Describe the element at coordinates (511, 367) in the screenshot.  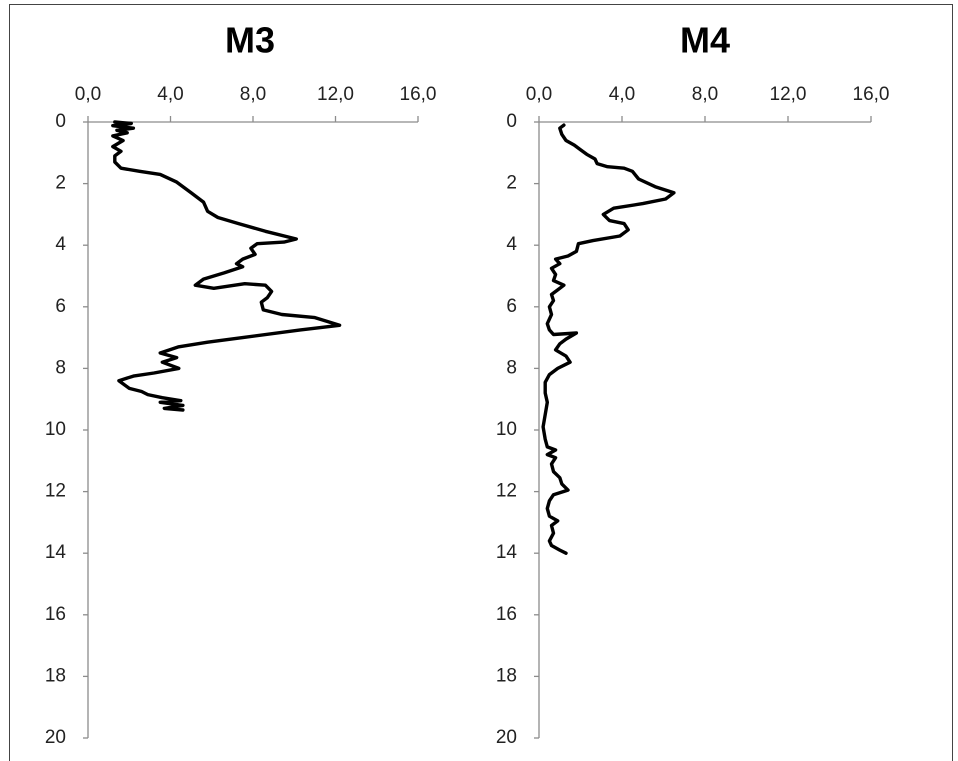
I see `chart-m4-y-tick-label: 8` at that location.